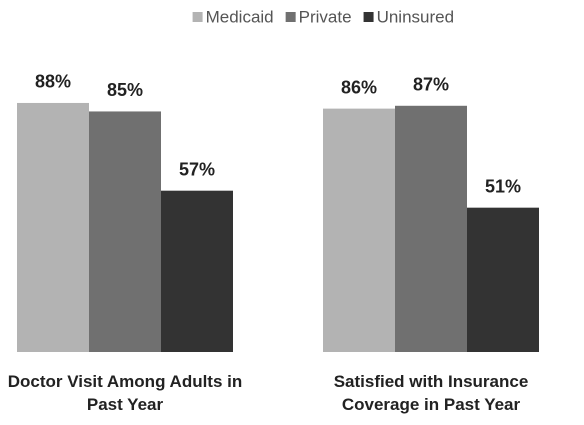  I want to click on category-label: Doctor Visit Among Adults in Past Year, so click(125, 393).